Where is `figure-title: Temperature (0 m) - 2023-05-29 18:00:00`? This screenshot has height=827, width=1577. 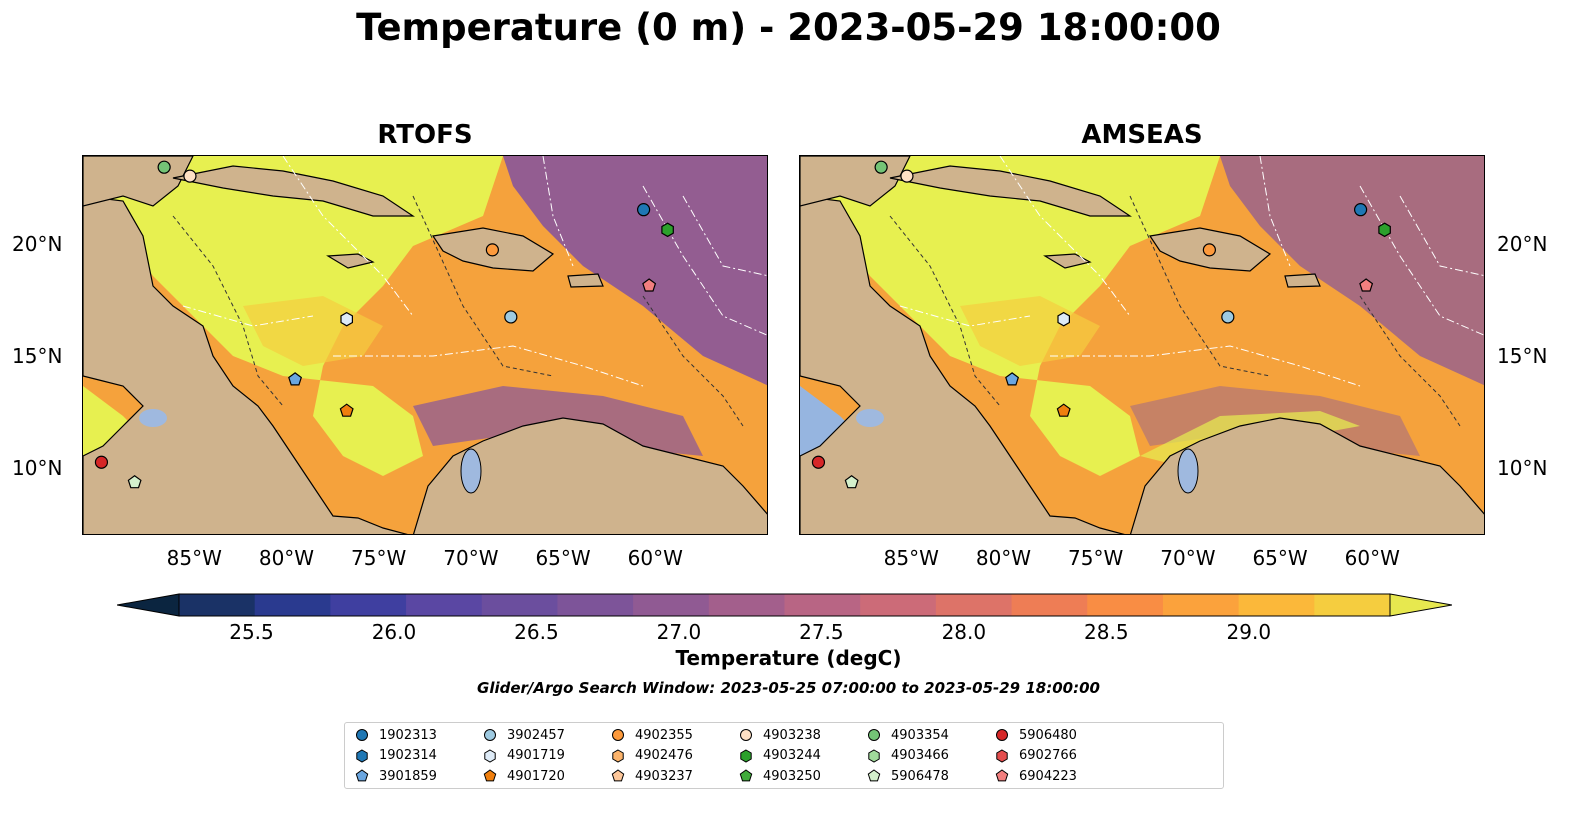
figure-title: Temperature (0 m) - 2023-05-29 18:00:00 is located at coordinates (788, 27).